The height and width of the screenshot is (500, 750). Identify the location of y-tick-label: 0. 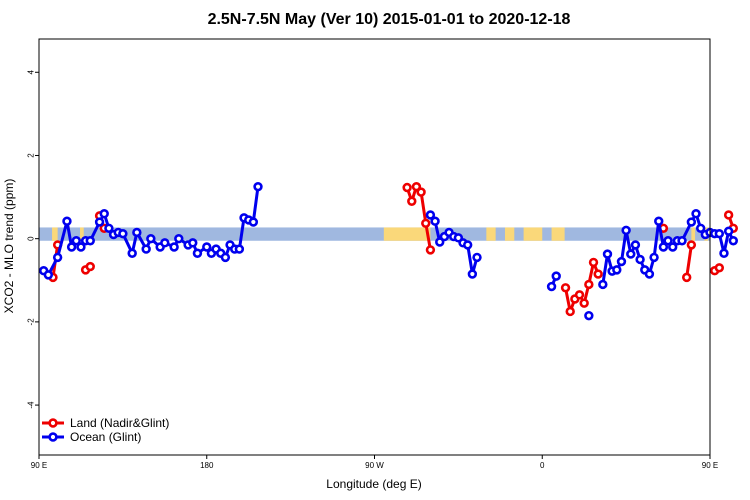
(31, 238).